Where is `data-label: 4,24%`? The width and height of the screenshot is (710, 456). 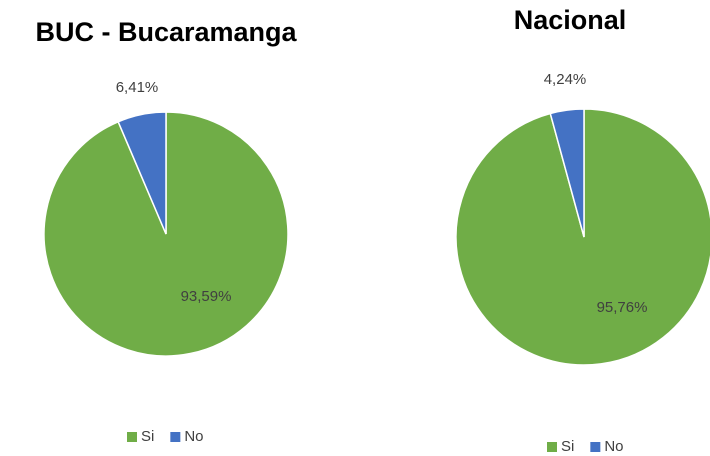 data-label: 4,24% is located at coordinates (565, 79).